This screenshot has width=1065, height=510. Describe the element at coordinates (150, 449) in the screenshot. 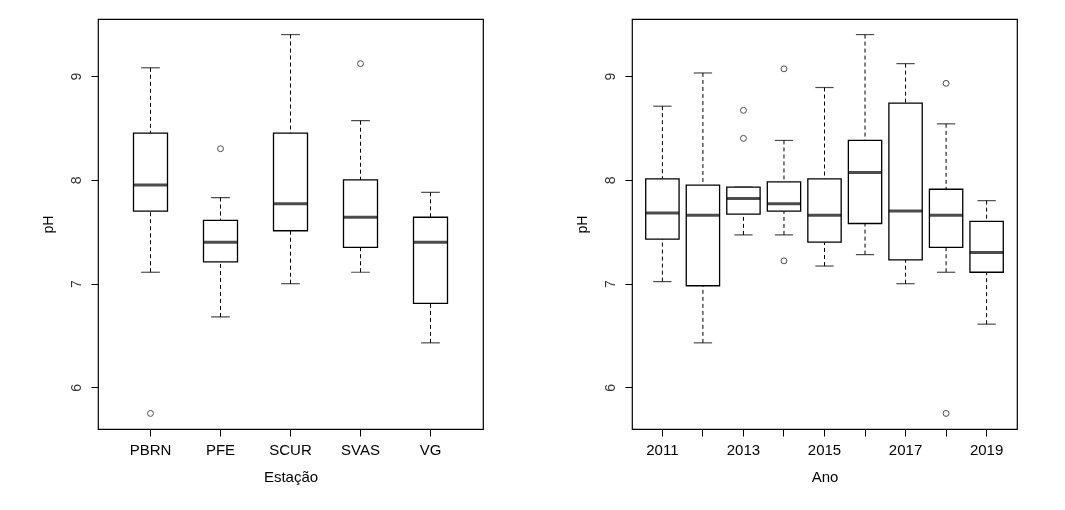

I see `x-tick-label: PBRN` at that location.